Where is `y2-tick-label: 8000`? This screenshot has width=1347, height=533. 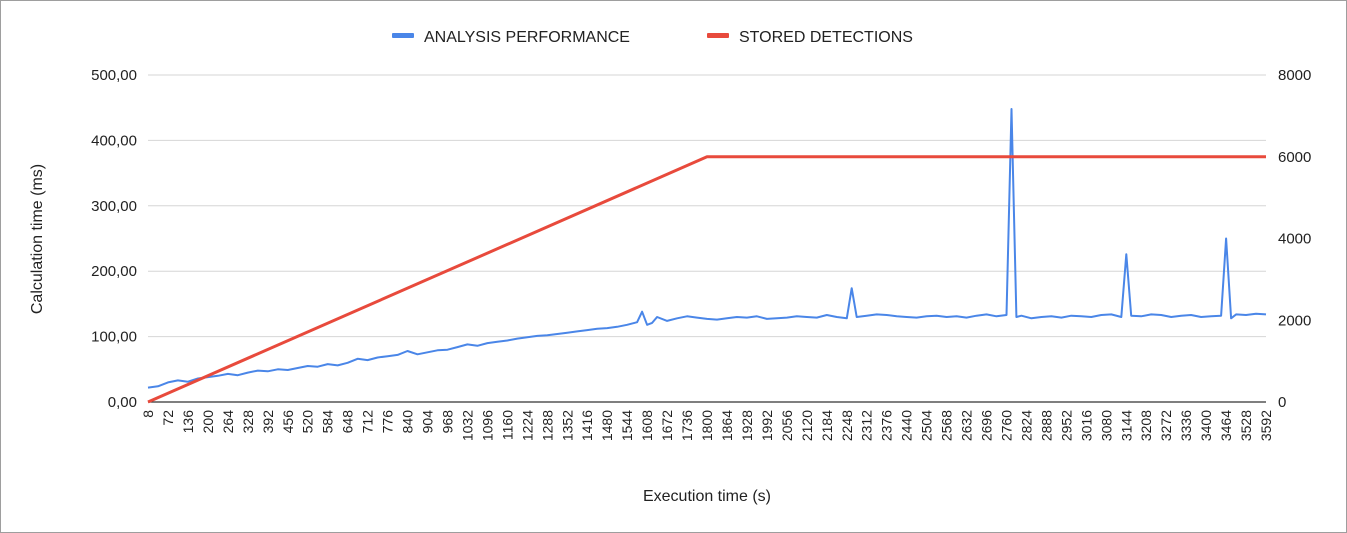
y2-tick-label: 8000 is located at coordinates (1294, 75).